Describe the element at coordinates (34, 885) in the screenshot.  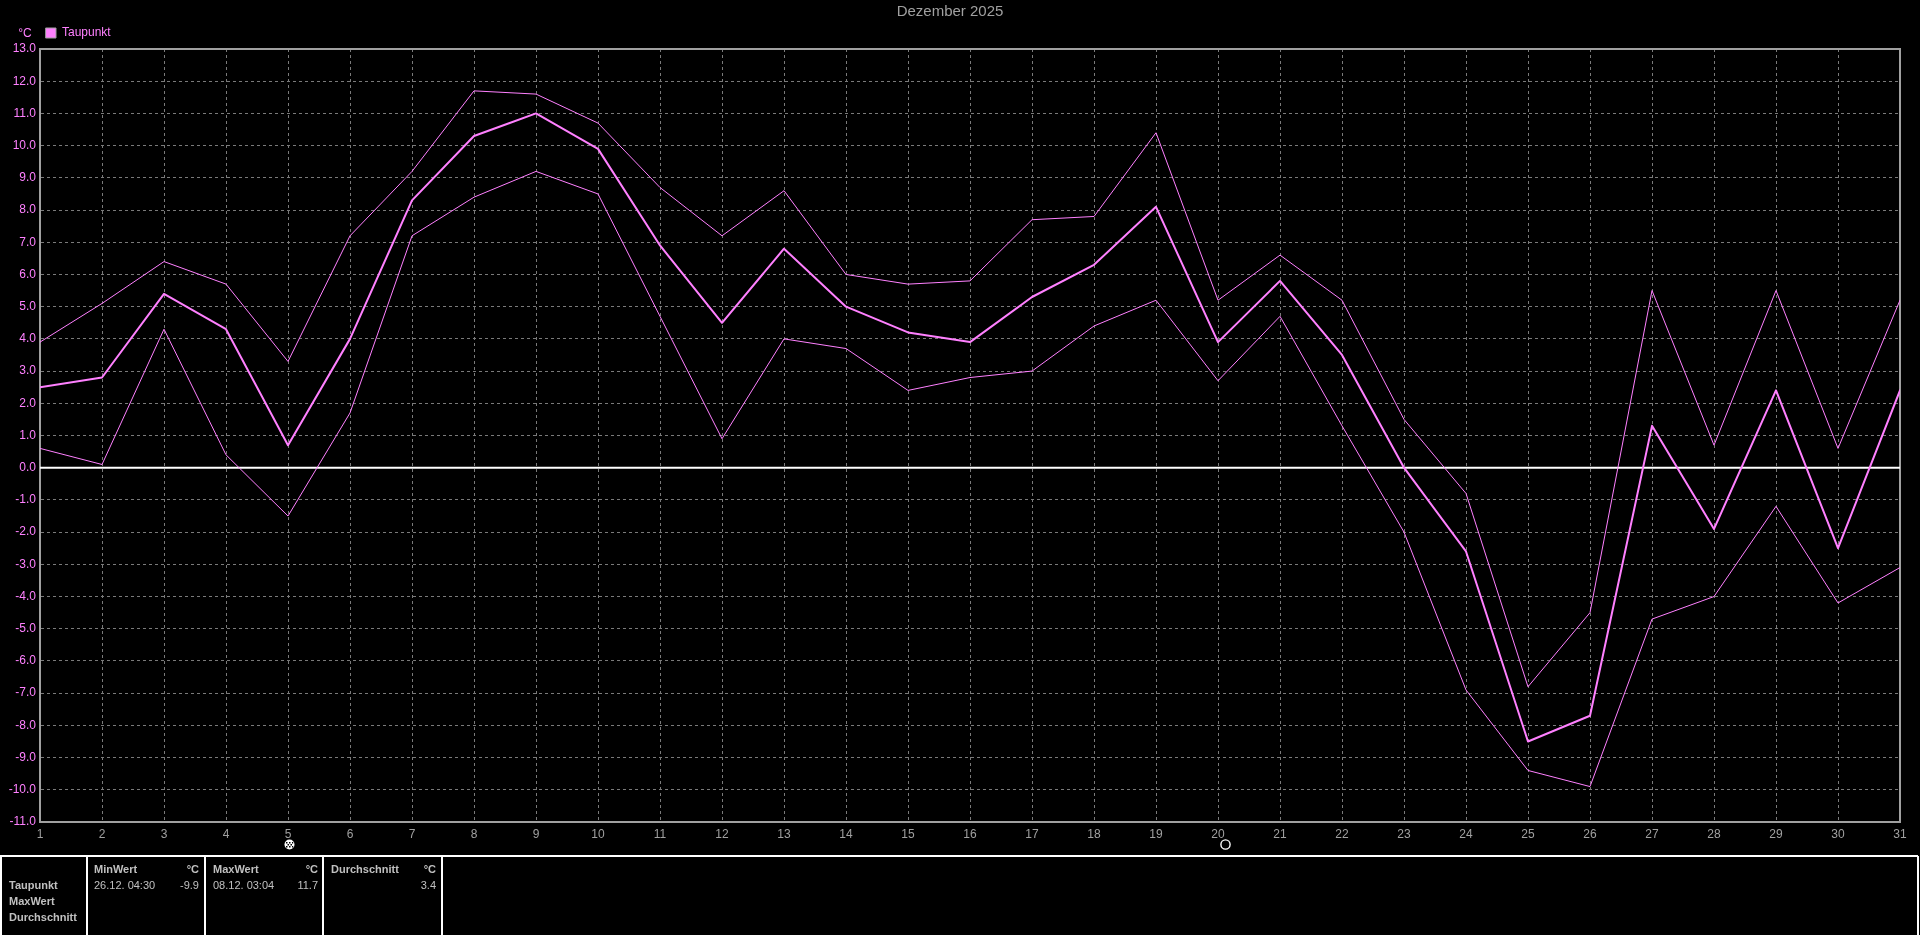
I see `text: Taupunkt` at that location.